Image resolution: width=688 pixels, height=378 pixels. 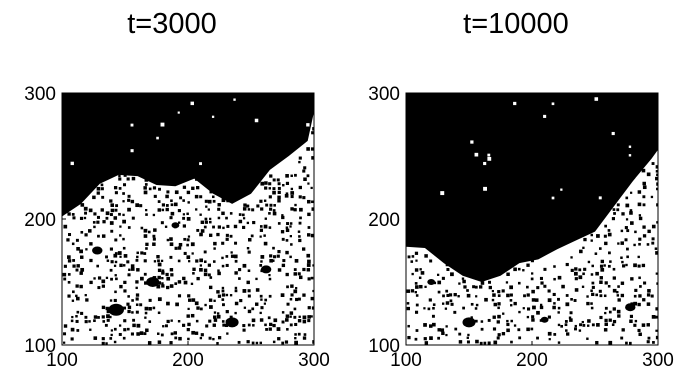 What do you see at coordinates (516, 24) in the screenshot?
I see `chart-title: t=10000` at bounding box center [516, 24].